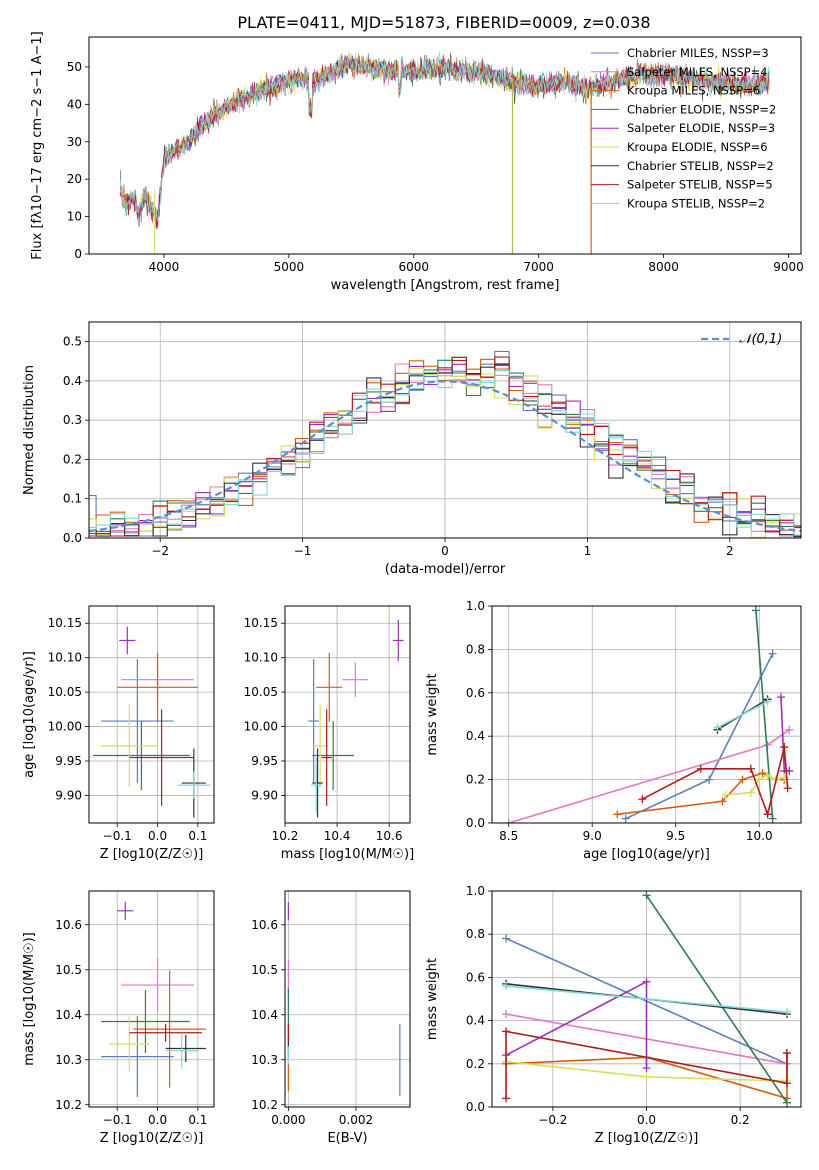  Describe the element at coordinates (445, 285) in the screenshot. I see `x-axis-label: wavelength [Angstrom, rest frame]` at that location.